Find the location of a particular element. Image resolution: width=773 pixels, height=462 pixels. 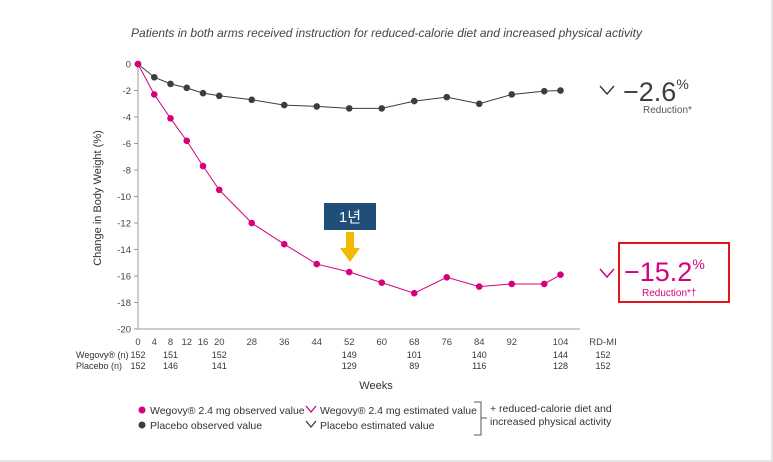

placebo-estimated-marker is located at coordinates (607, 90).